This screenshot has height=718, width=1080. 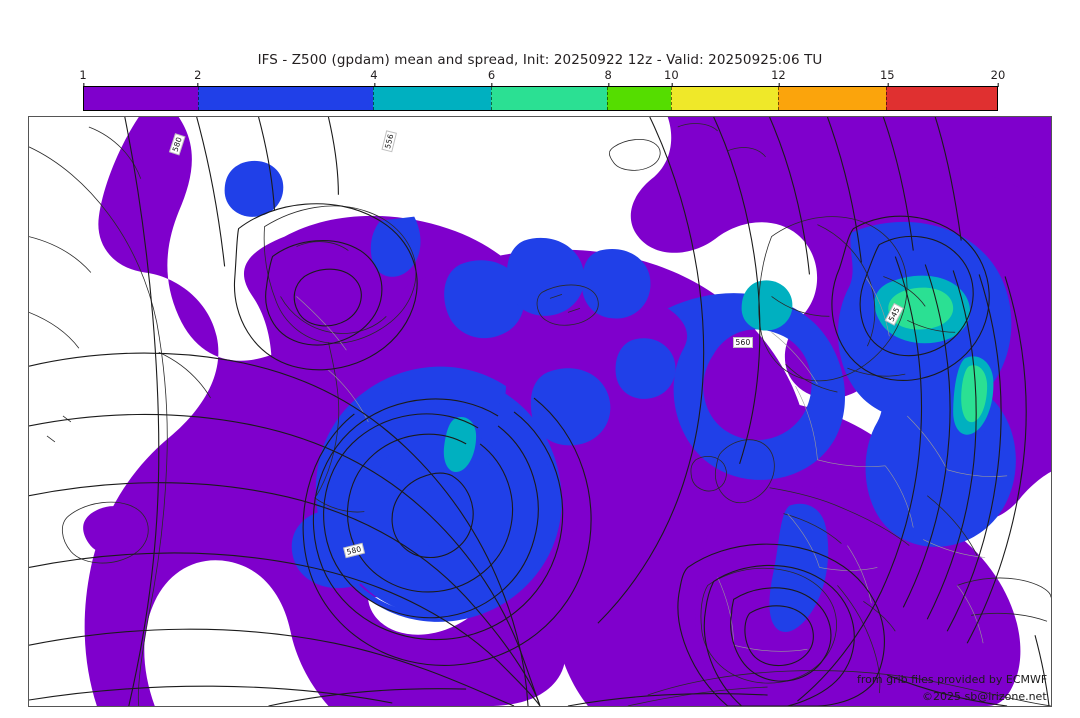 I want to click on colorbar-tick-4: 4, so click(x=374, y=77).